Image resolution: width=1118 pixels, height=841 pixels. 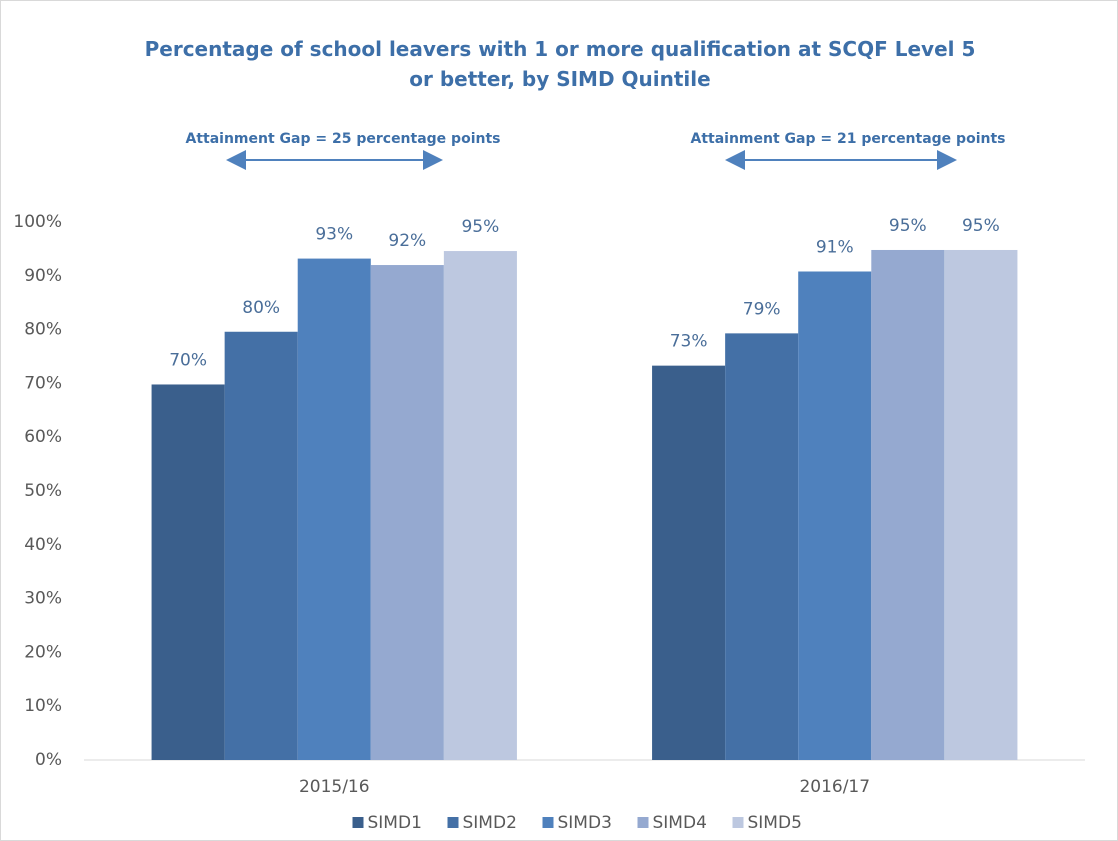 What do you see at coordinates (775, 823) in the screenshot?
I see `legend-label: SIMD5` at bounding box center [775, 823].